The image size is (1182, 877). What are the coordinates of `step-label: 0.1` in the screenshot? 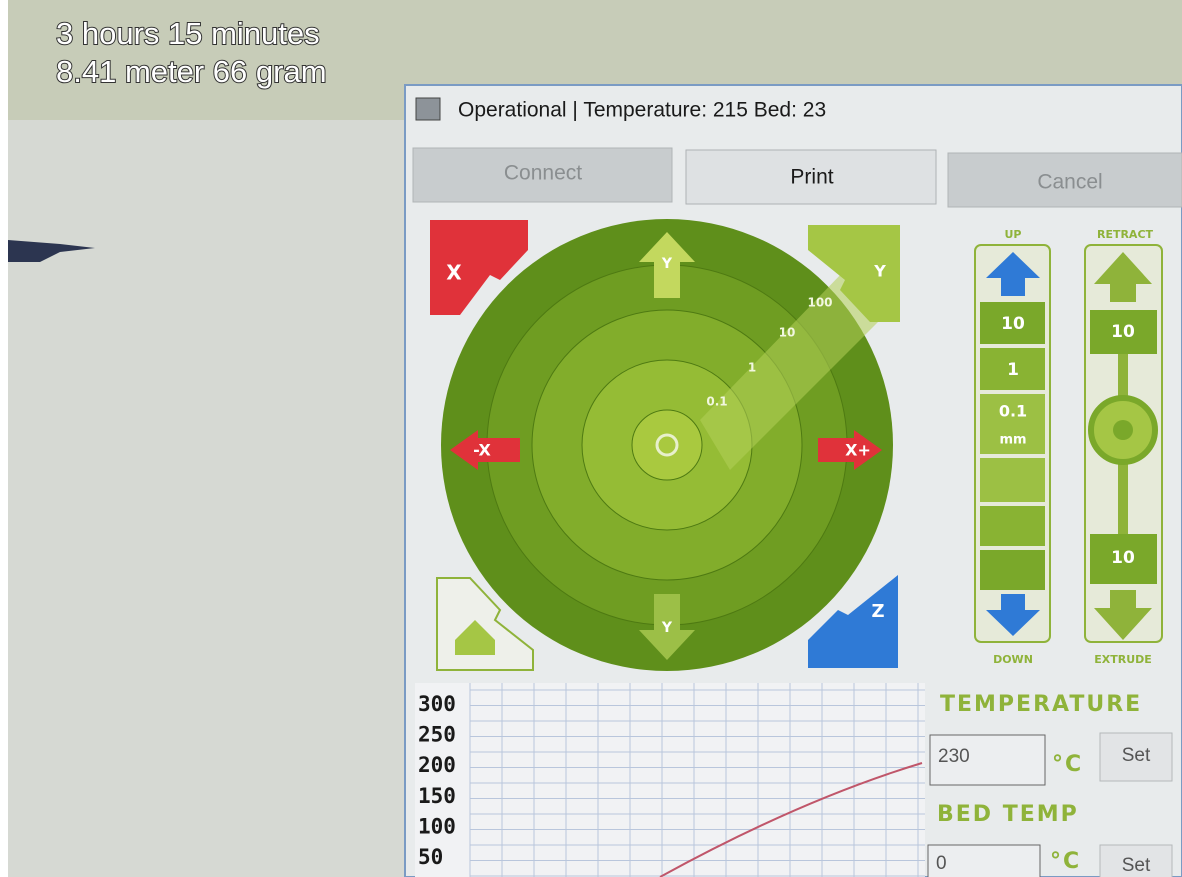 It's located at (716, 402).